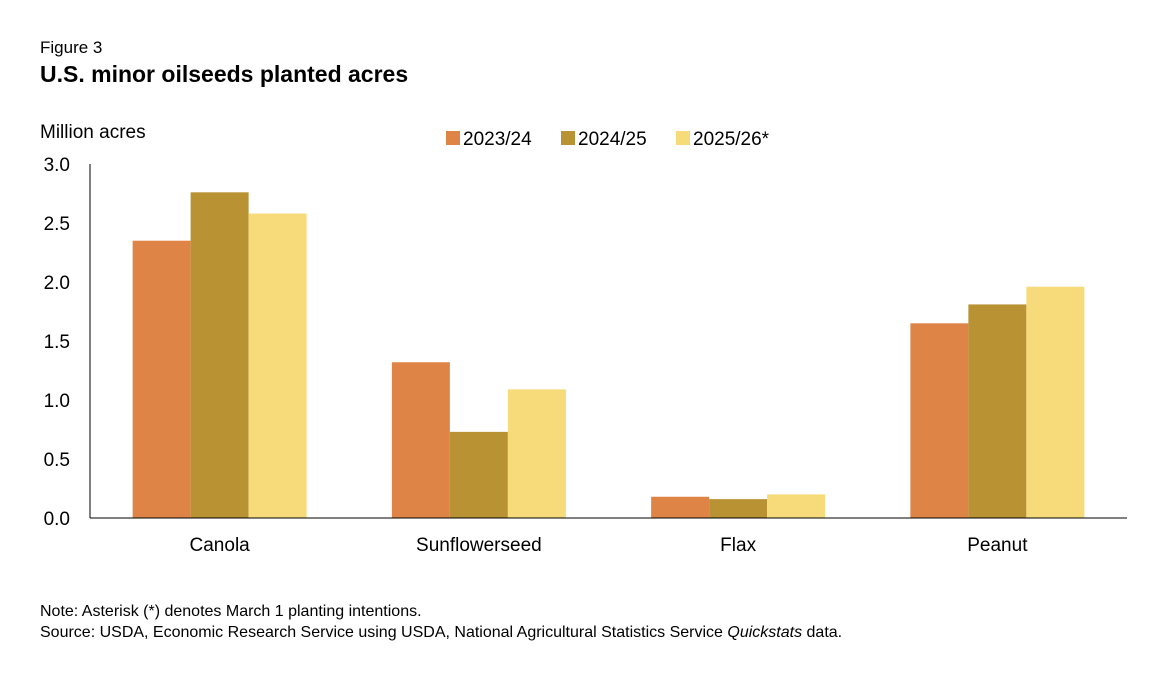 Image resolution: width=1168 pixels, height=676 pixels. What do you see at coordinates (57, 224) in the screenshot?
I see `y-tick-label: 2.5` at bounding box center [57, 224].